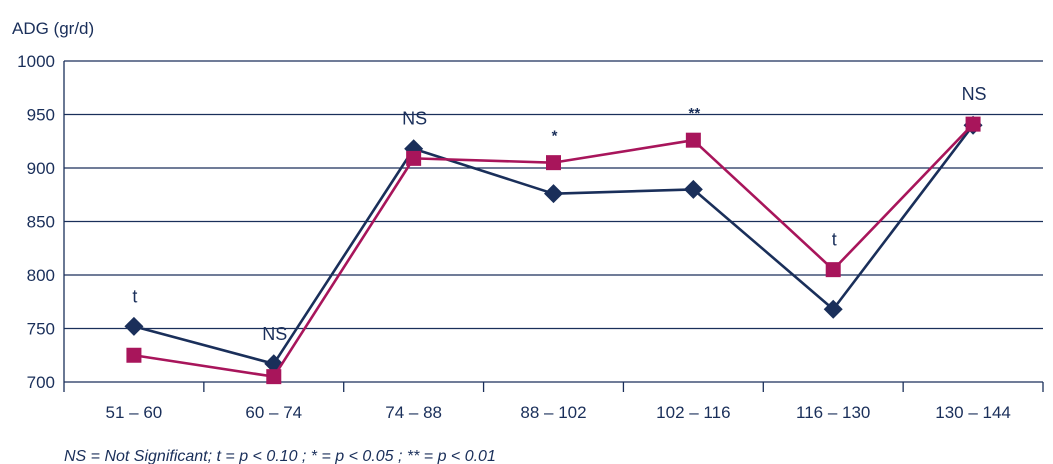 Image resolution: width=1053 pixels, height=464 pixels. What do you see at coordinates (695, 113) in the screenshot?
I see `significance-label: **` at bounding box center [695, 113].